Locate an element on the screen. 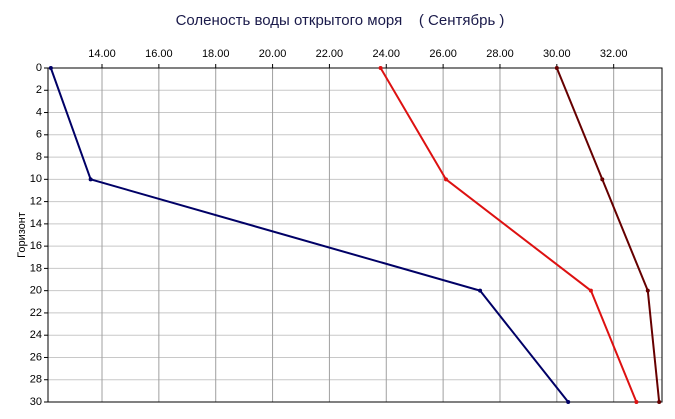  series-line is located at coordinates (608, 235).